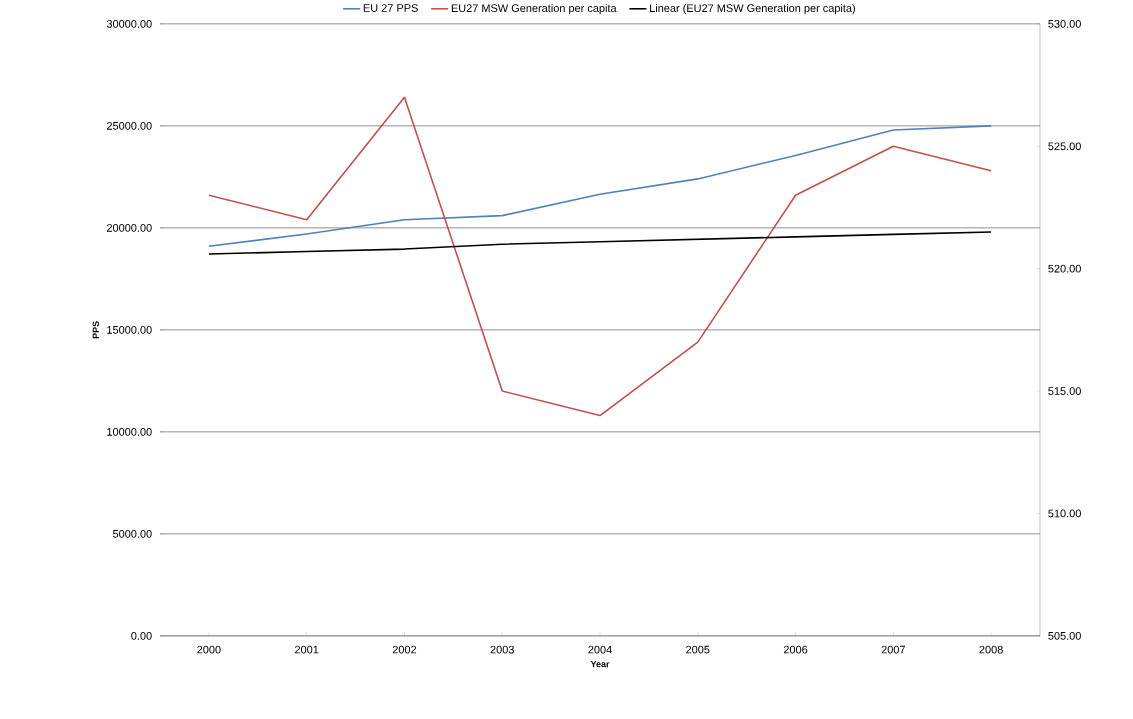 Image resolution: width=1133 pixels, height=719 pixels. I want to click on y-tick-label: 25000.00, so click(129, 126).